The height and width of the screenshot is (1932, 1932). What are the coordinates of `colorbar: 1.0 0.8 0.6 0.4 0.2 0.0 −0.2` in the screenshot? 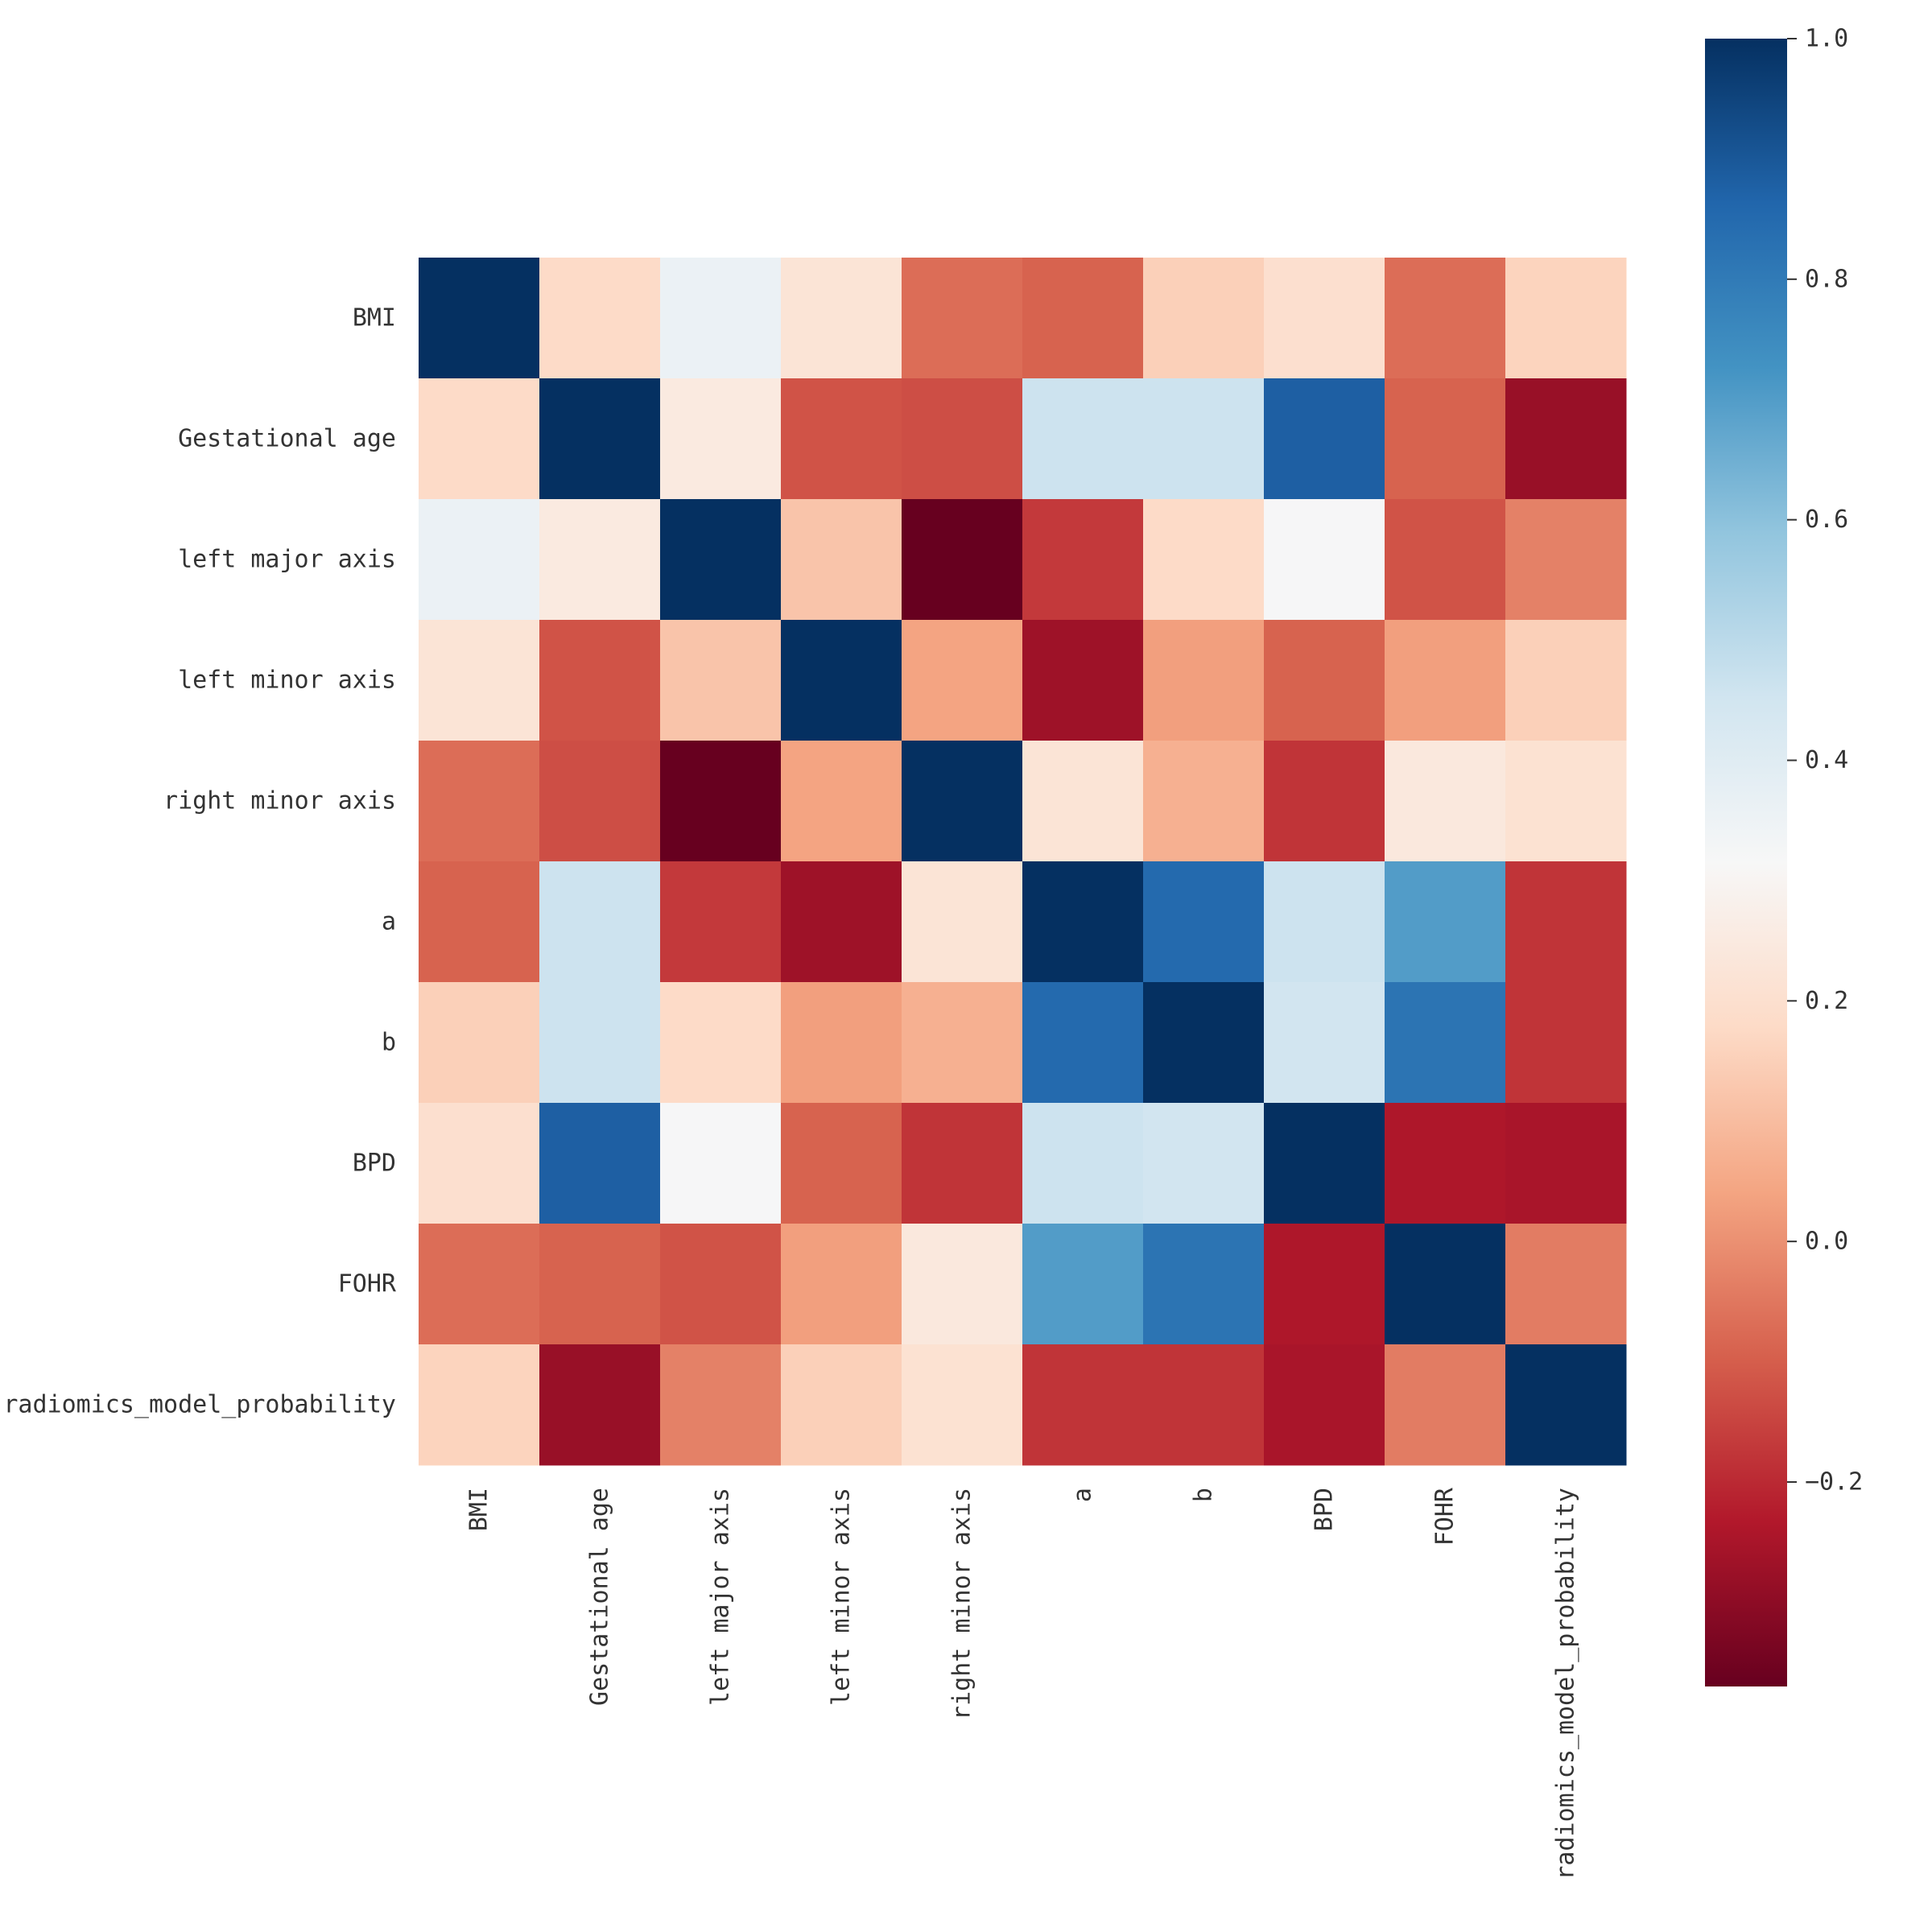 It's located at (1784, 855).